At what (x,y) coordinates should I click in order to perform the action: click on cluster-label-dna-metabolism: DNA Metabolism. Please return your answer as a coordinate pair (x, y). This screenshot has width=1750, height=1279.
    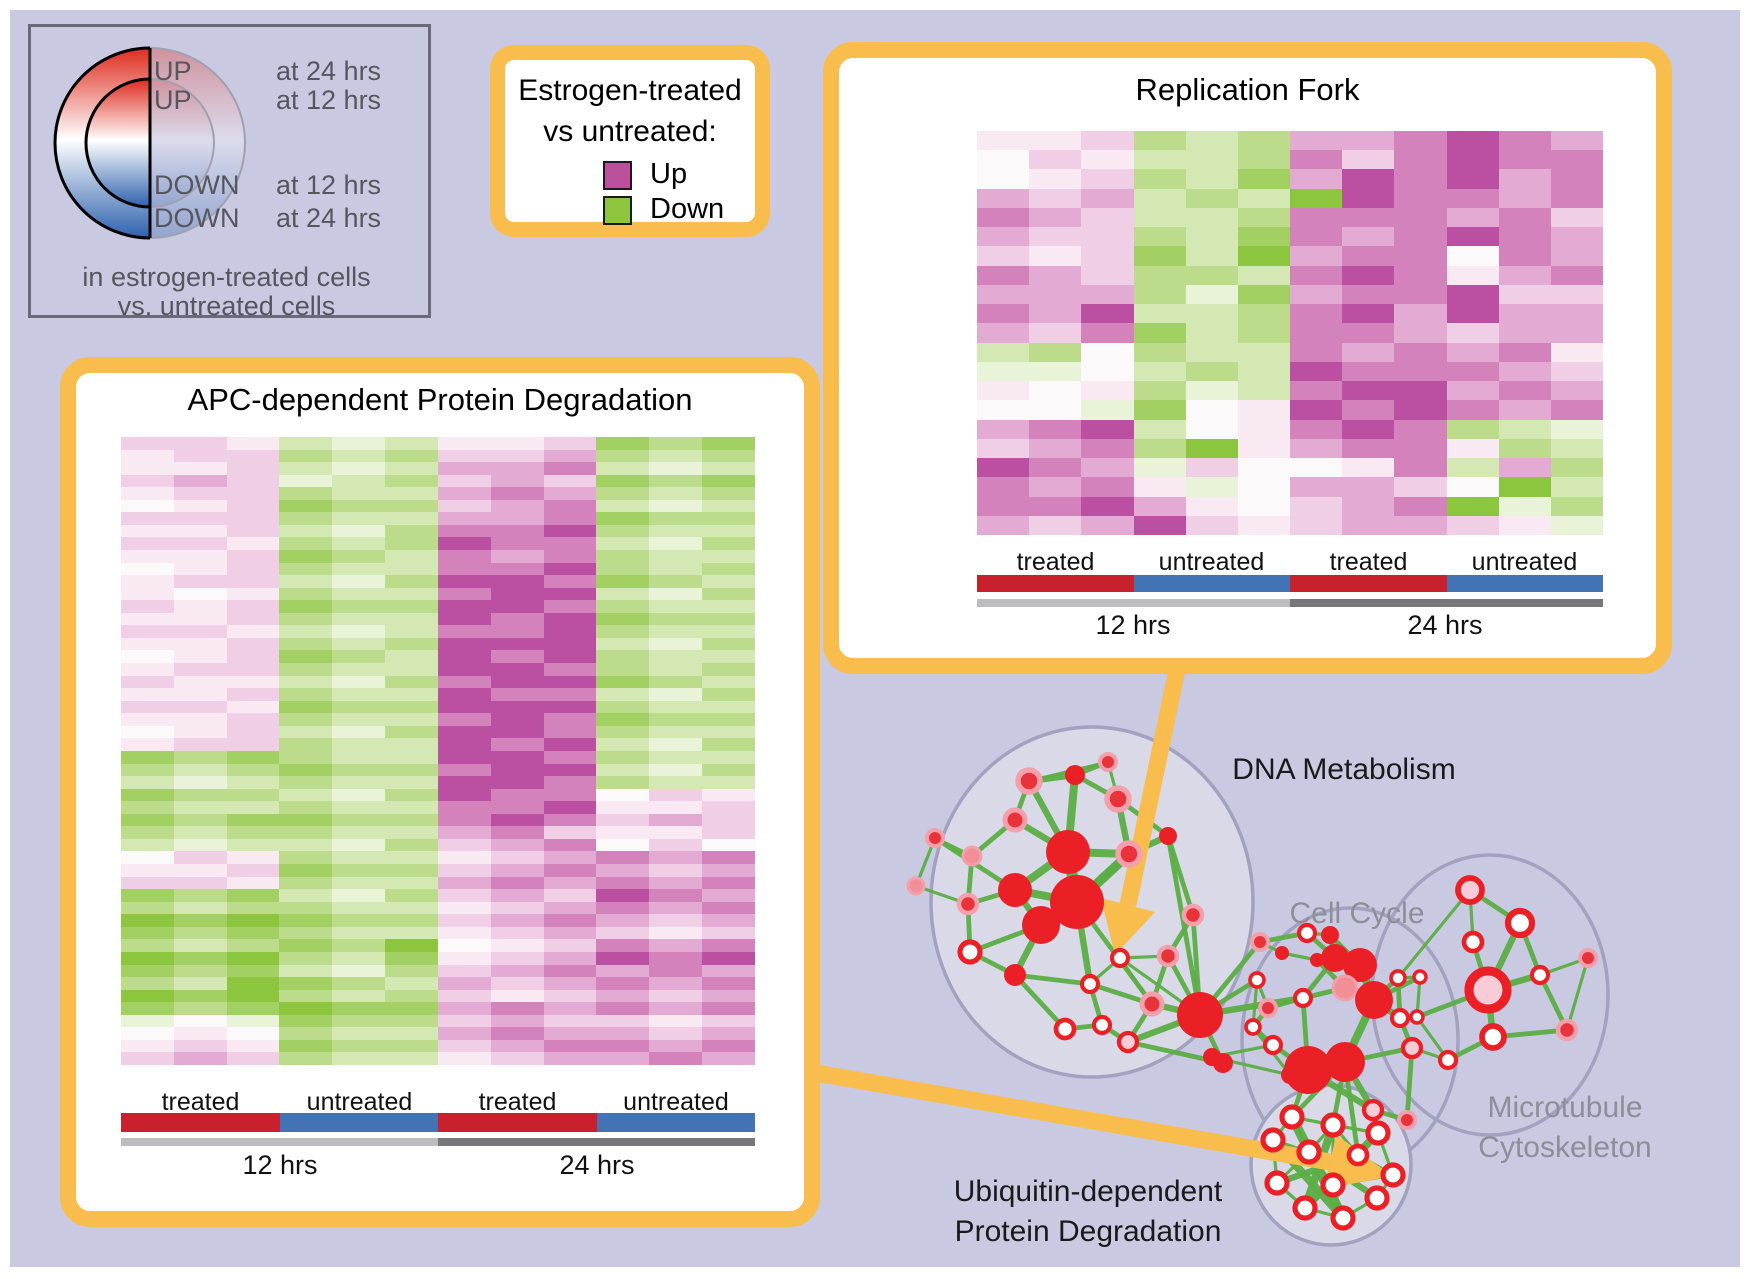
    Looking at the image, I should click on (1344, 769).